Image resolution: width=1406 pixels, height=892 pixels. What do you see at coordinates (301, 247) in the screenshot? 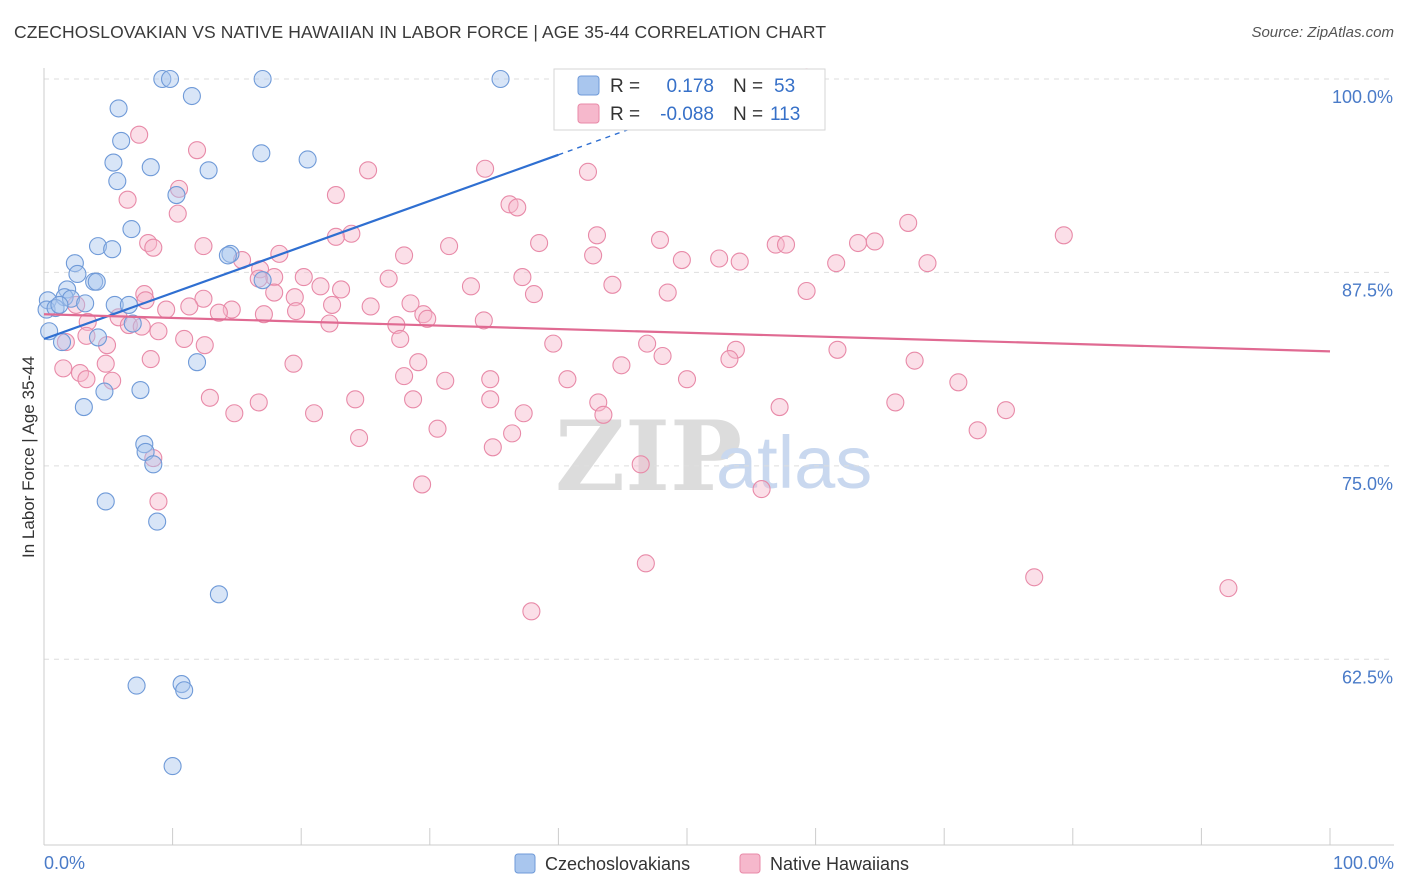
I see `czechoslovakians-trend-line` at bounding box center [301, 247].